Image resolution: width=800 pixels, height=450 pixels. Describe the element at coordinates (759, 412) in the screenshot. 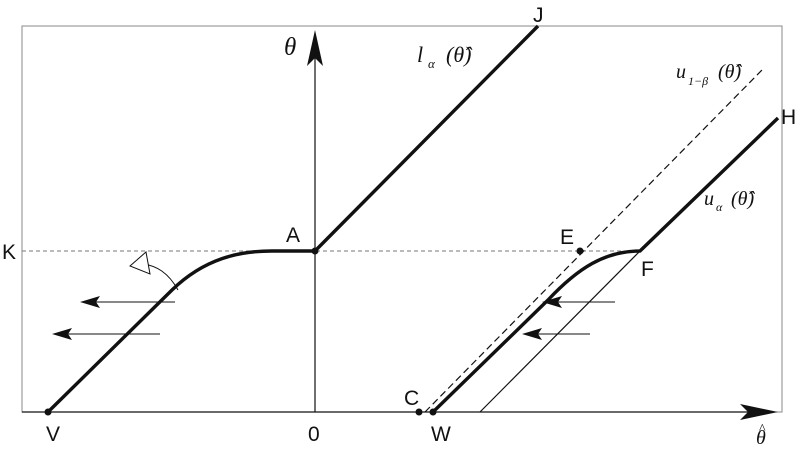

I see `x-axis-arrowhead` at that location.